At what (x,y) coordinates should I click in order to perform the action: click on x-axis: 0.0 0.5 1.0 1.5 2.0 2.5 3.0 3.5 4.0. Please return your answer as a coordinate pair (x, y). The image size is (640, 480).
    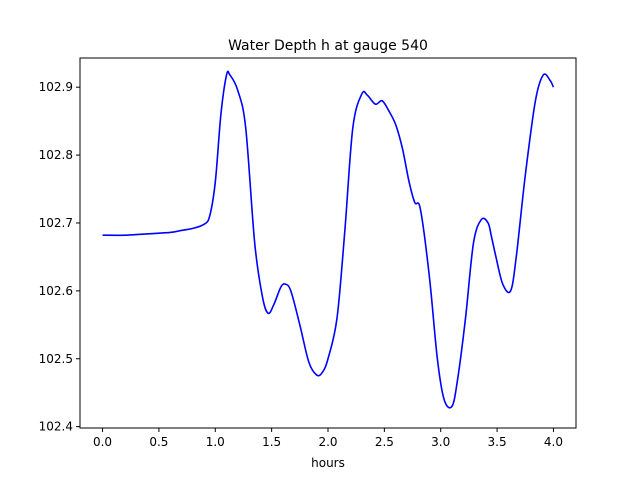
    Looking at the image, I should click on (328, 438).